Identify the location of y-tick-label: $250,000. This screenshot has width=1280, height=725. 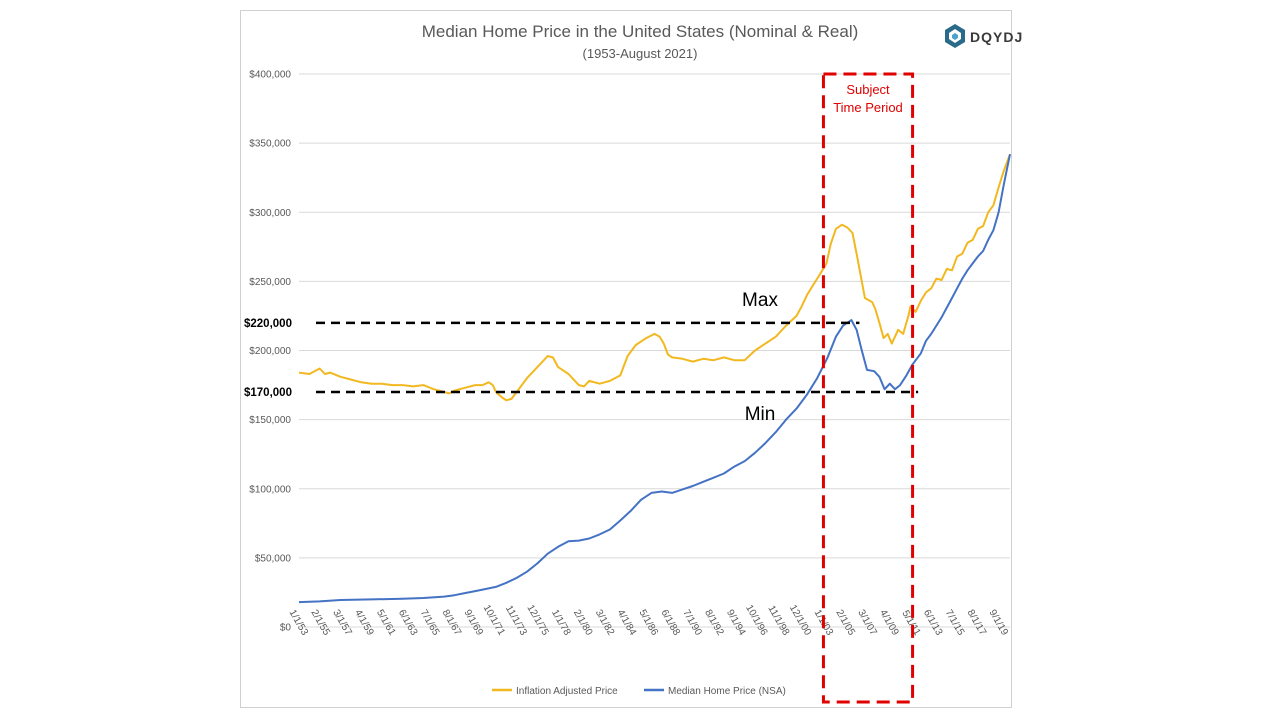
(270, 282).